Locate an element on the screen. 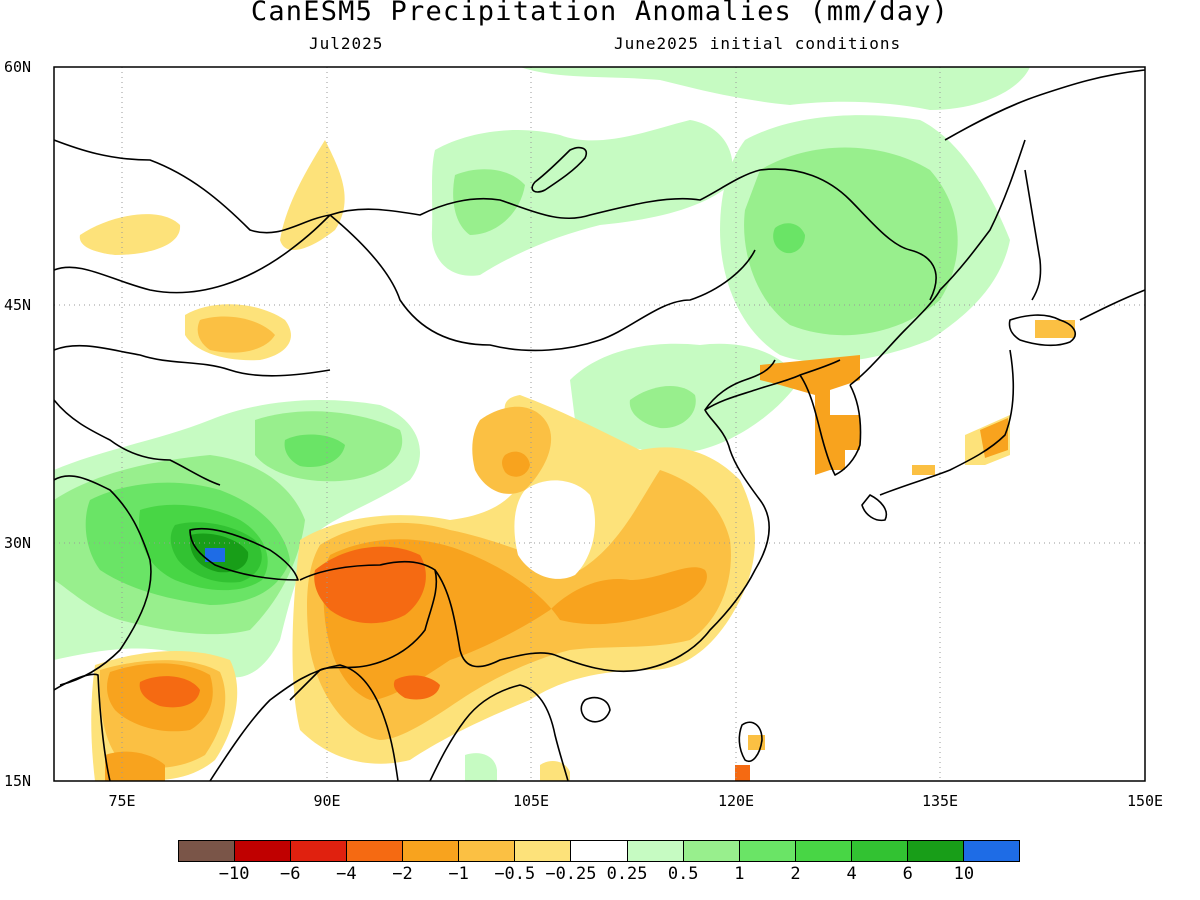 The width and height of the screenshot is (1200, 900). hainan-coast is located at coordinates (595, 709).